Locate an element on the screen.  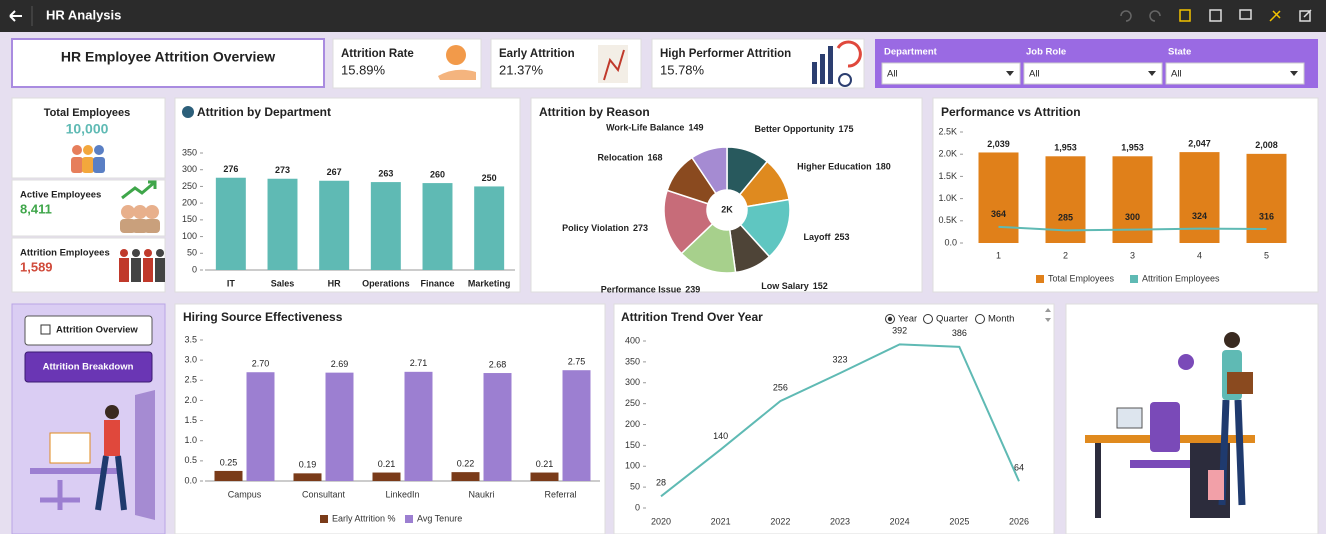
y-tick-label: 200 is located at coordinates (189, 203).